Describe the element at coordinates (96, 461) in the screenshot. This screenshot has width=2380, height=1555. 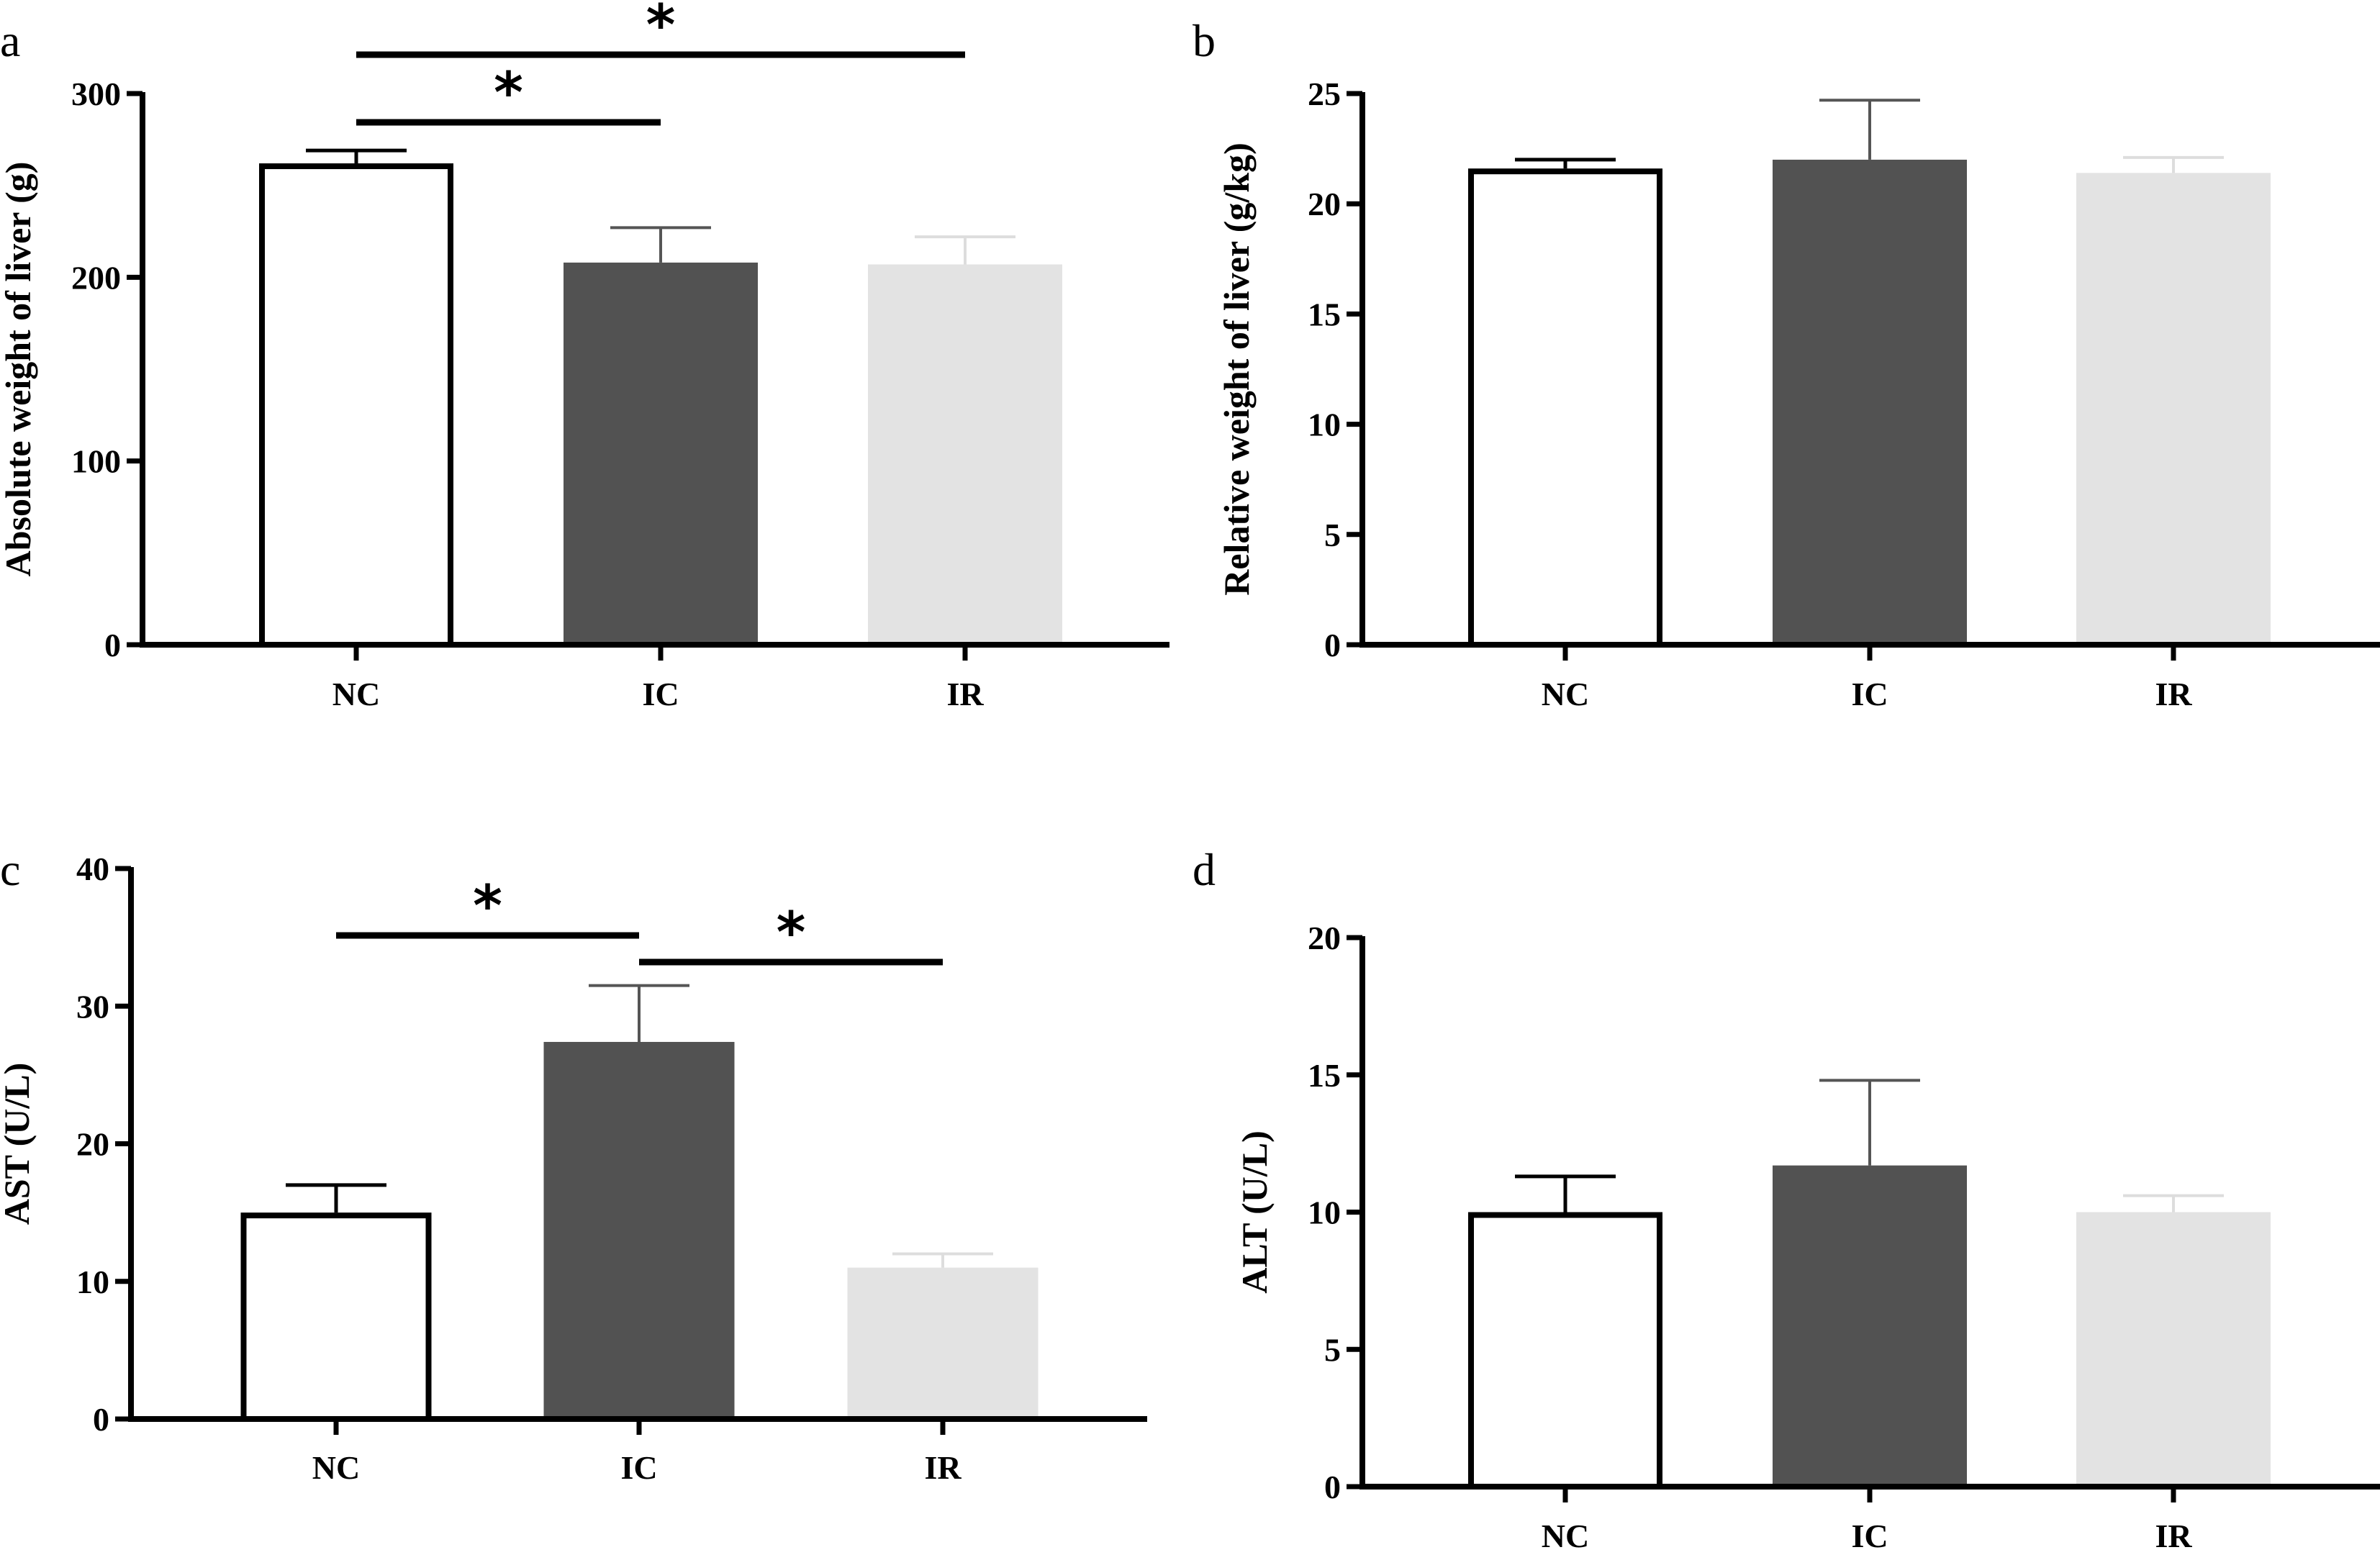
I see `y-tick-label: 100` at that location.